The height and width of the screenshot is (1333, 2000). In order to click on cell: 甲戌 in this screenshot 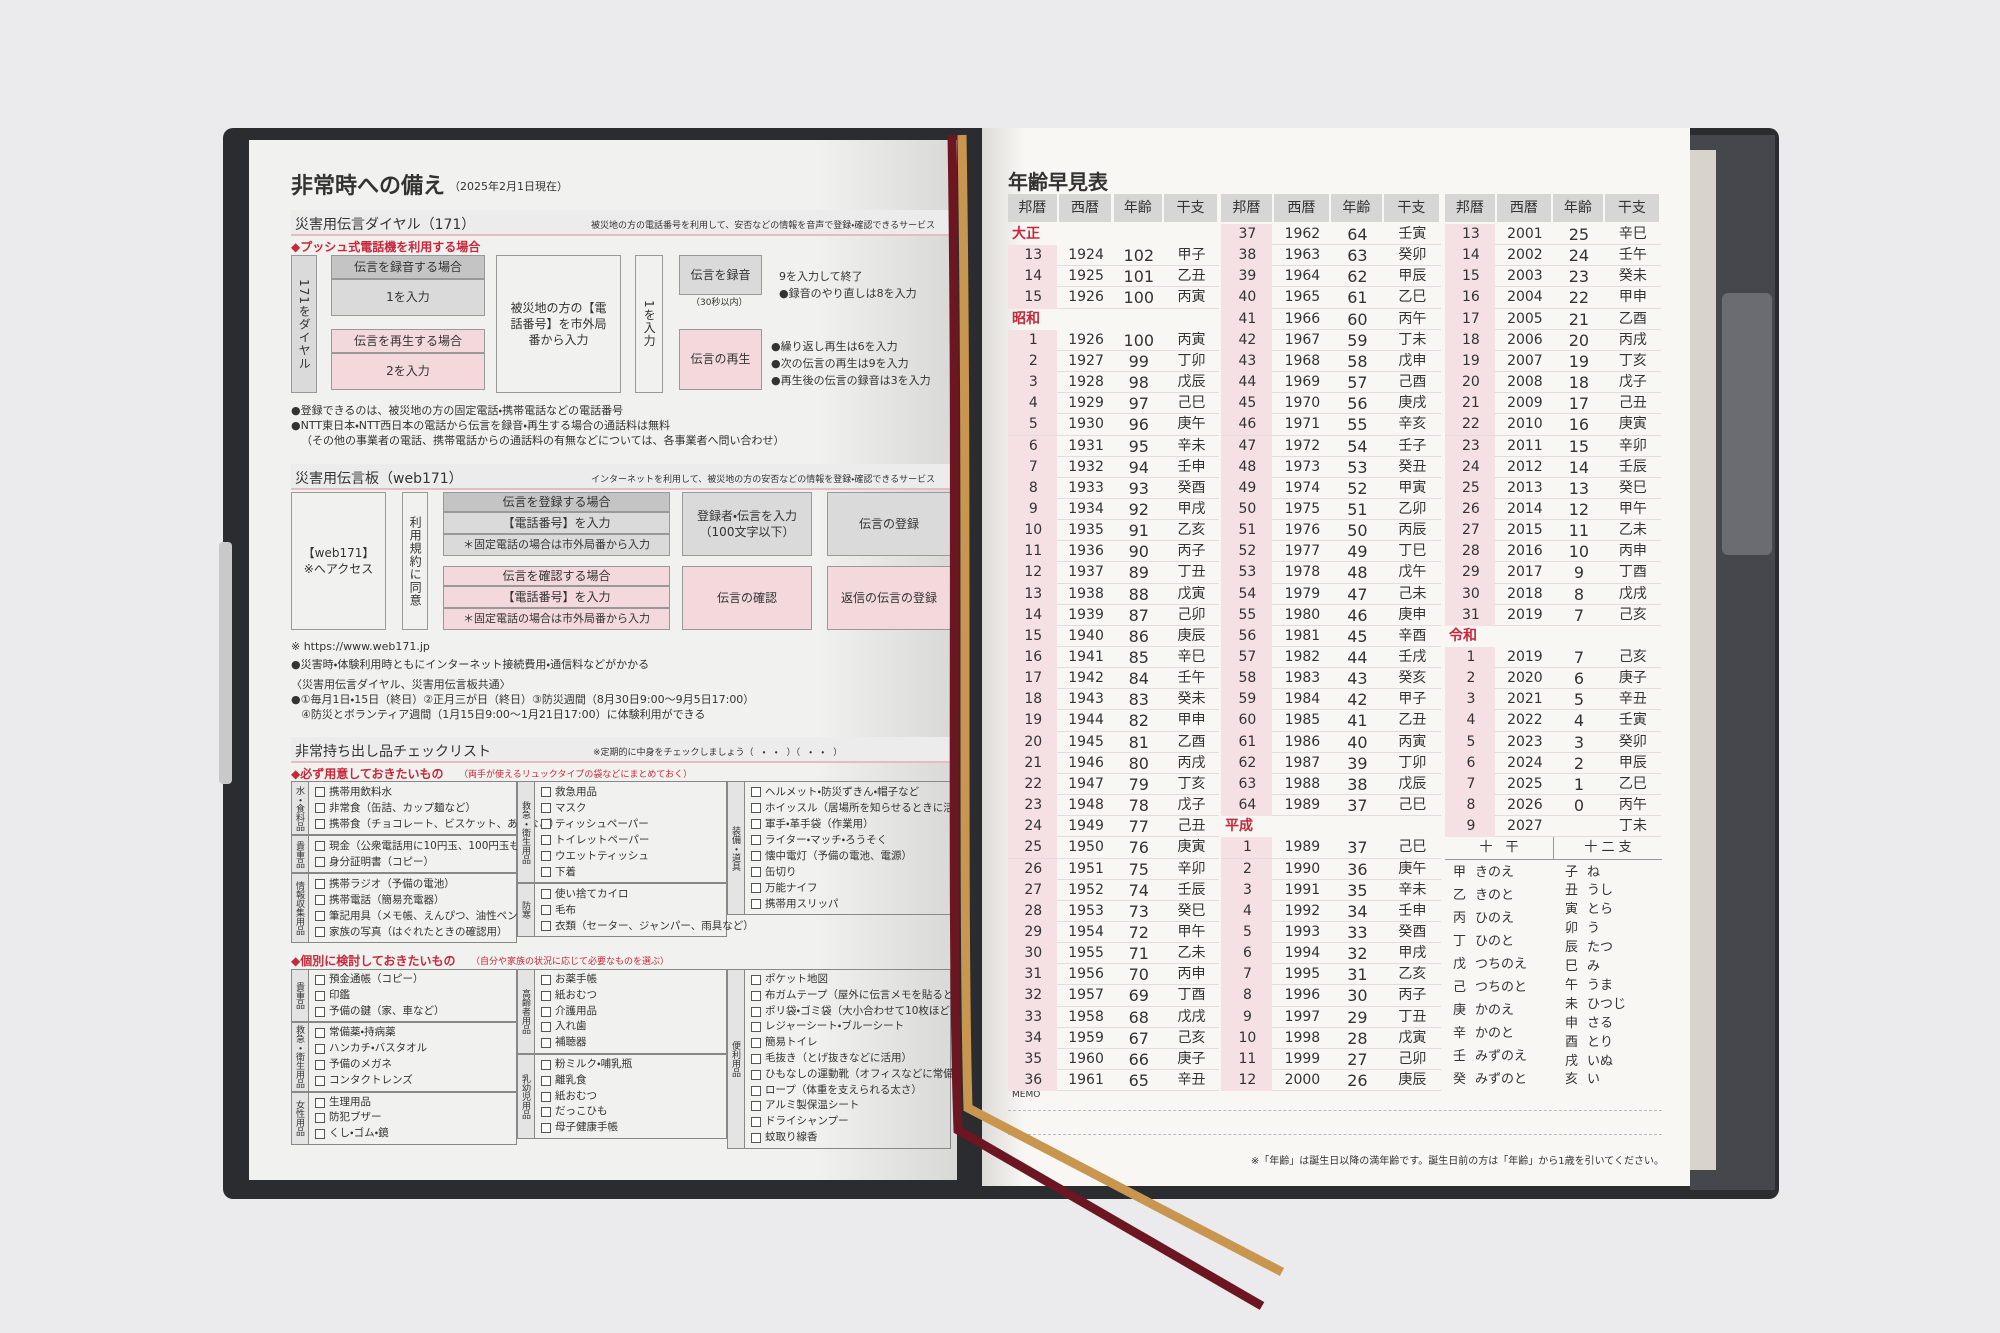, I will do `click(1191, 508)`.